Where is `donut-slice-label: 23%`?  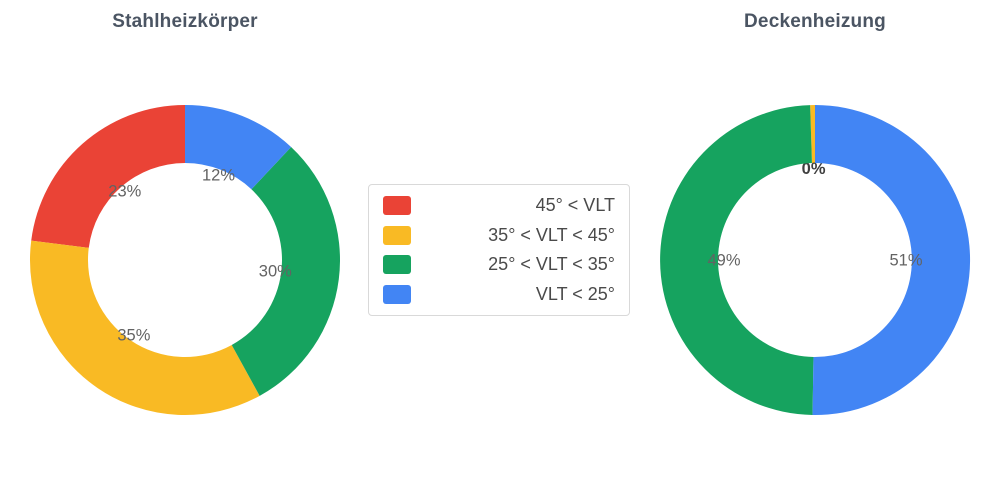 donut-slice-label: 23% is located at coordinates (124, 192).